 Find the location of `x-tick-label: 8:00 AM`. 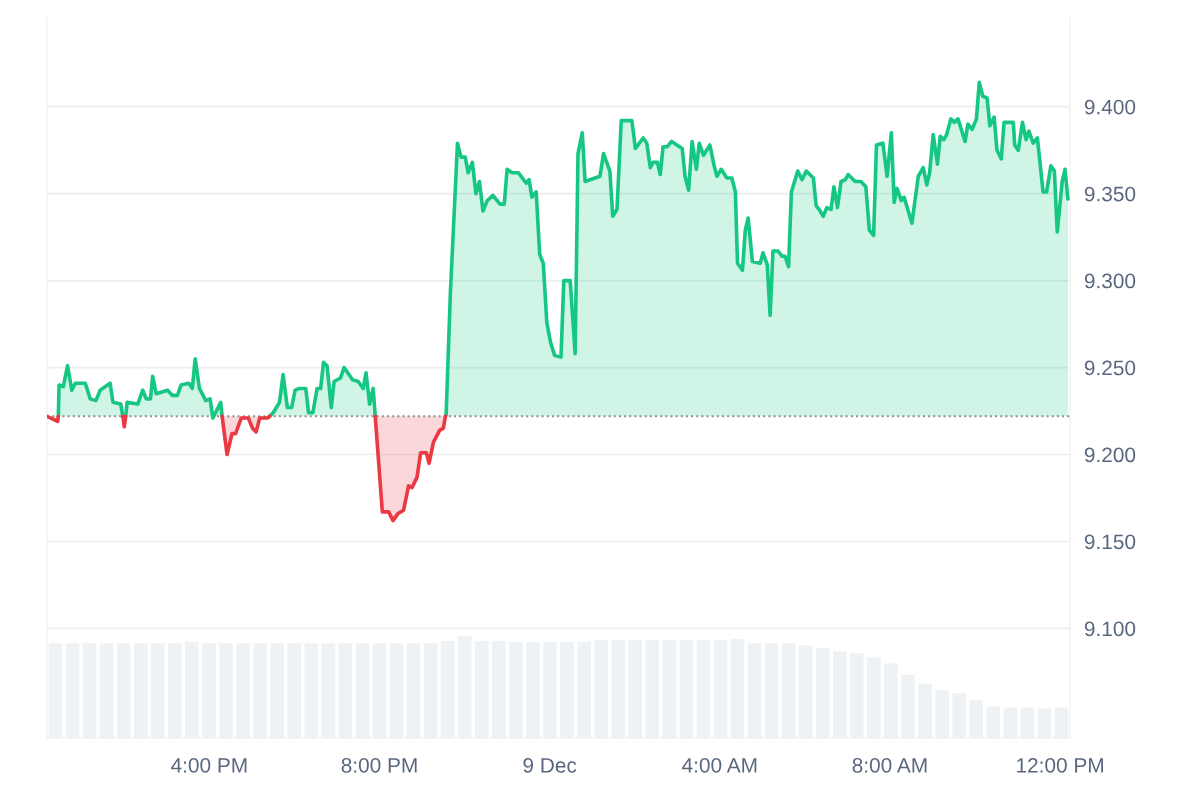

x-tick-label: 8:00 AM is located at coordinates (889, 765).